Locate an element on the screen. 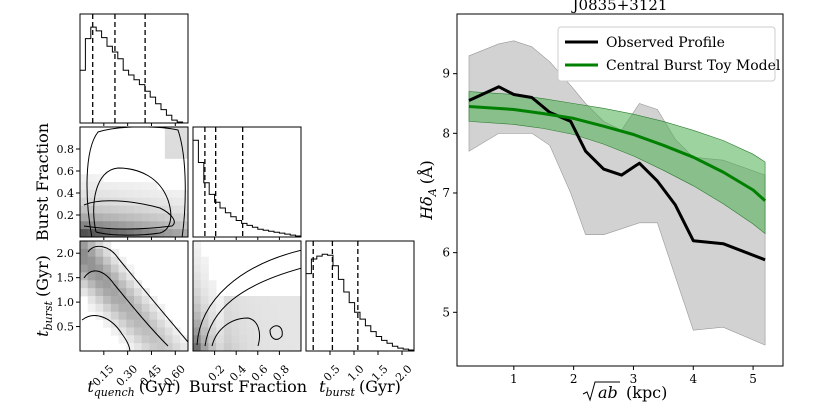  legend-label-model: Central Burst Toy Model is located at coordinates (693, 66).